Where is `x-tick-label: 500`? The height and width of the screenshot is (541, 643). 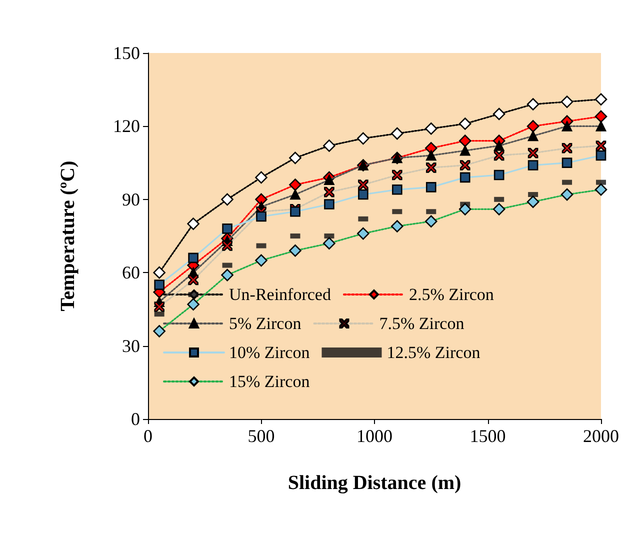
x-tick-label: 500 is located at coordinates (261, 436).